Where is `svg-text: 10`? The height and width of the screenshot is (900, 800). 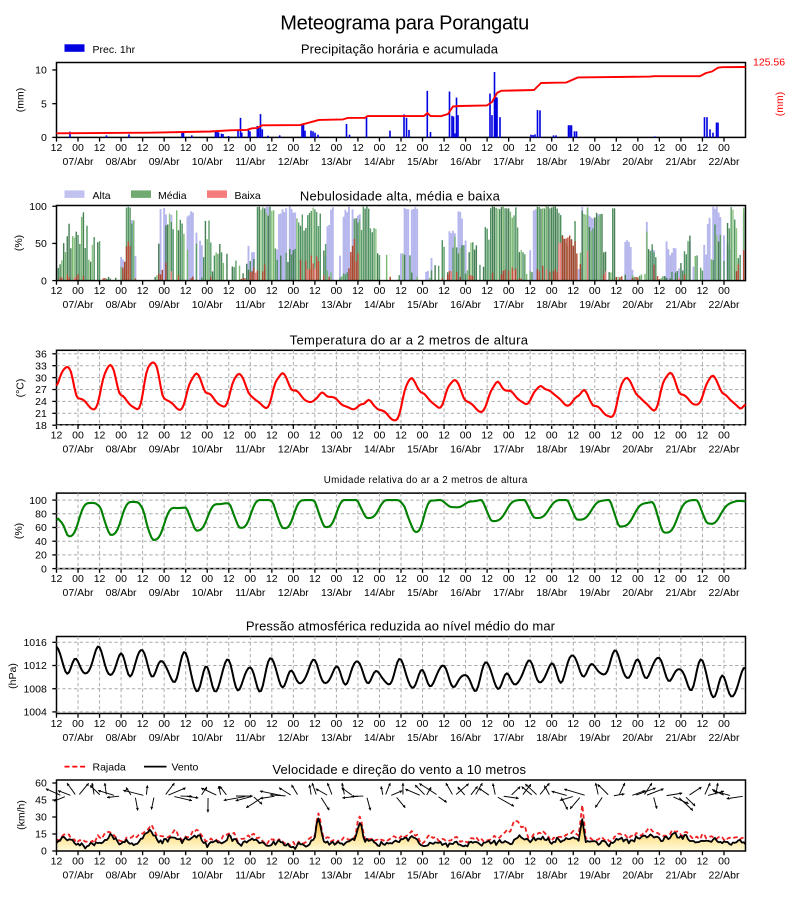 svg-text: 10 is located at coordinates (41, 71).